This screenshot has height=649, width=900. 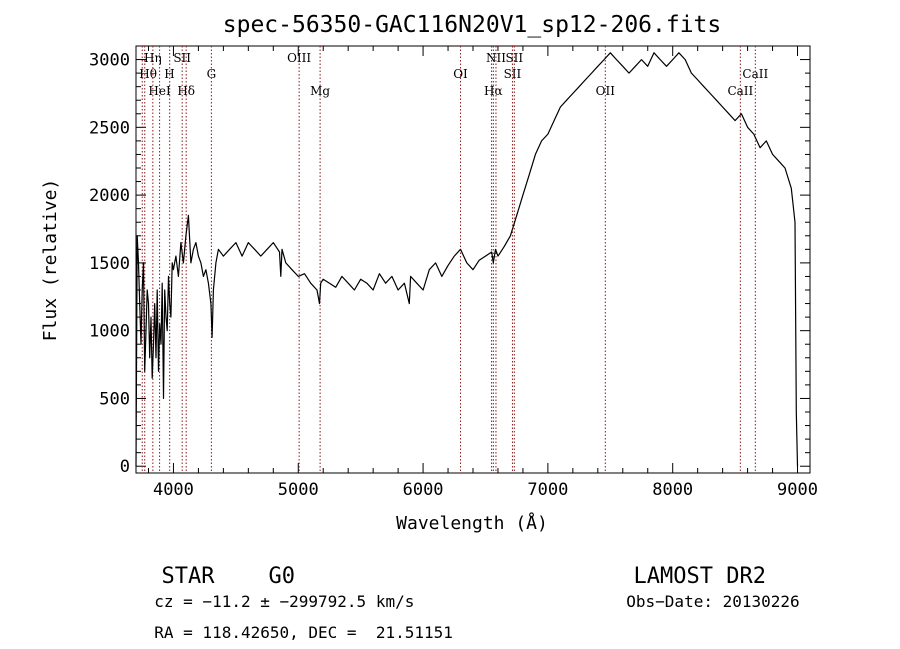 What do you see at coordinates (672, 490) in the screenshot?
I see `x-tick-label: 8000` at bounding box center [672, 490].